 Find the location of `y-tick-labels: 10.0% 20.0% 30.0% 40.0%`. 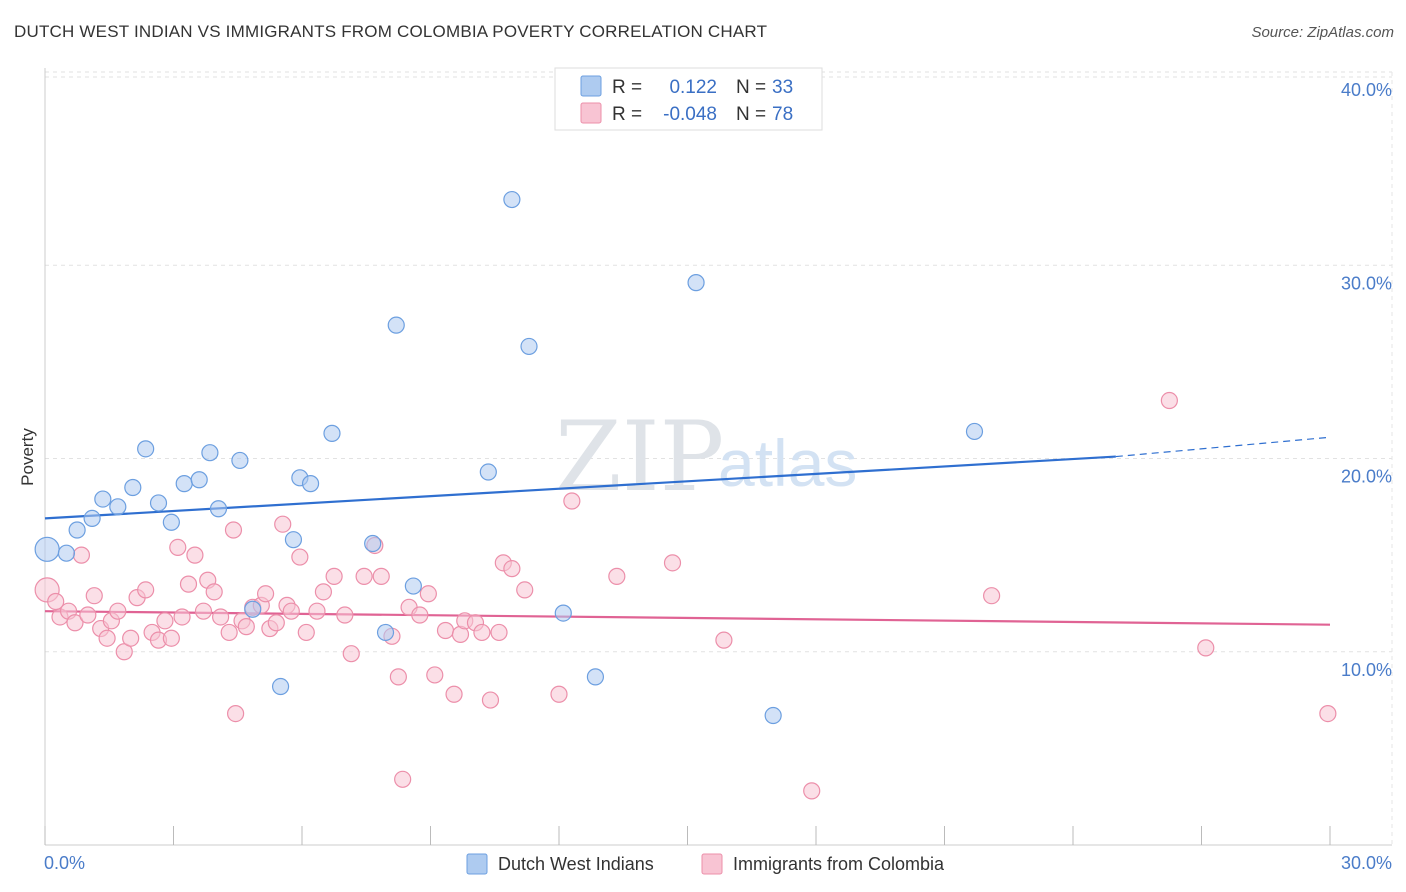

y-tick-labels: 10.0% 20.0% 30.0% 40.0% is located at coordinates (1366, 380).